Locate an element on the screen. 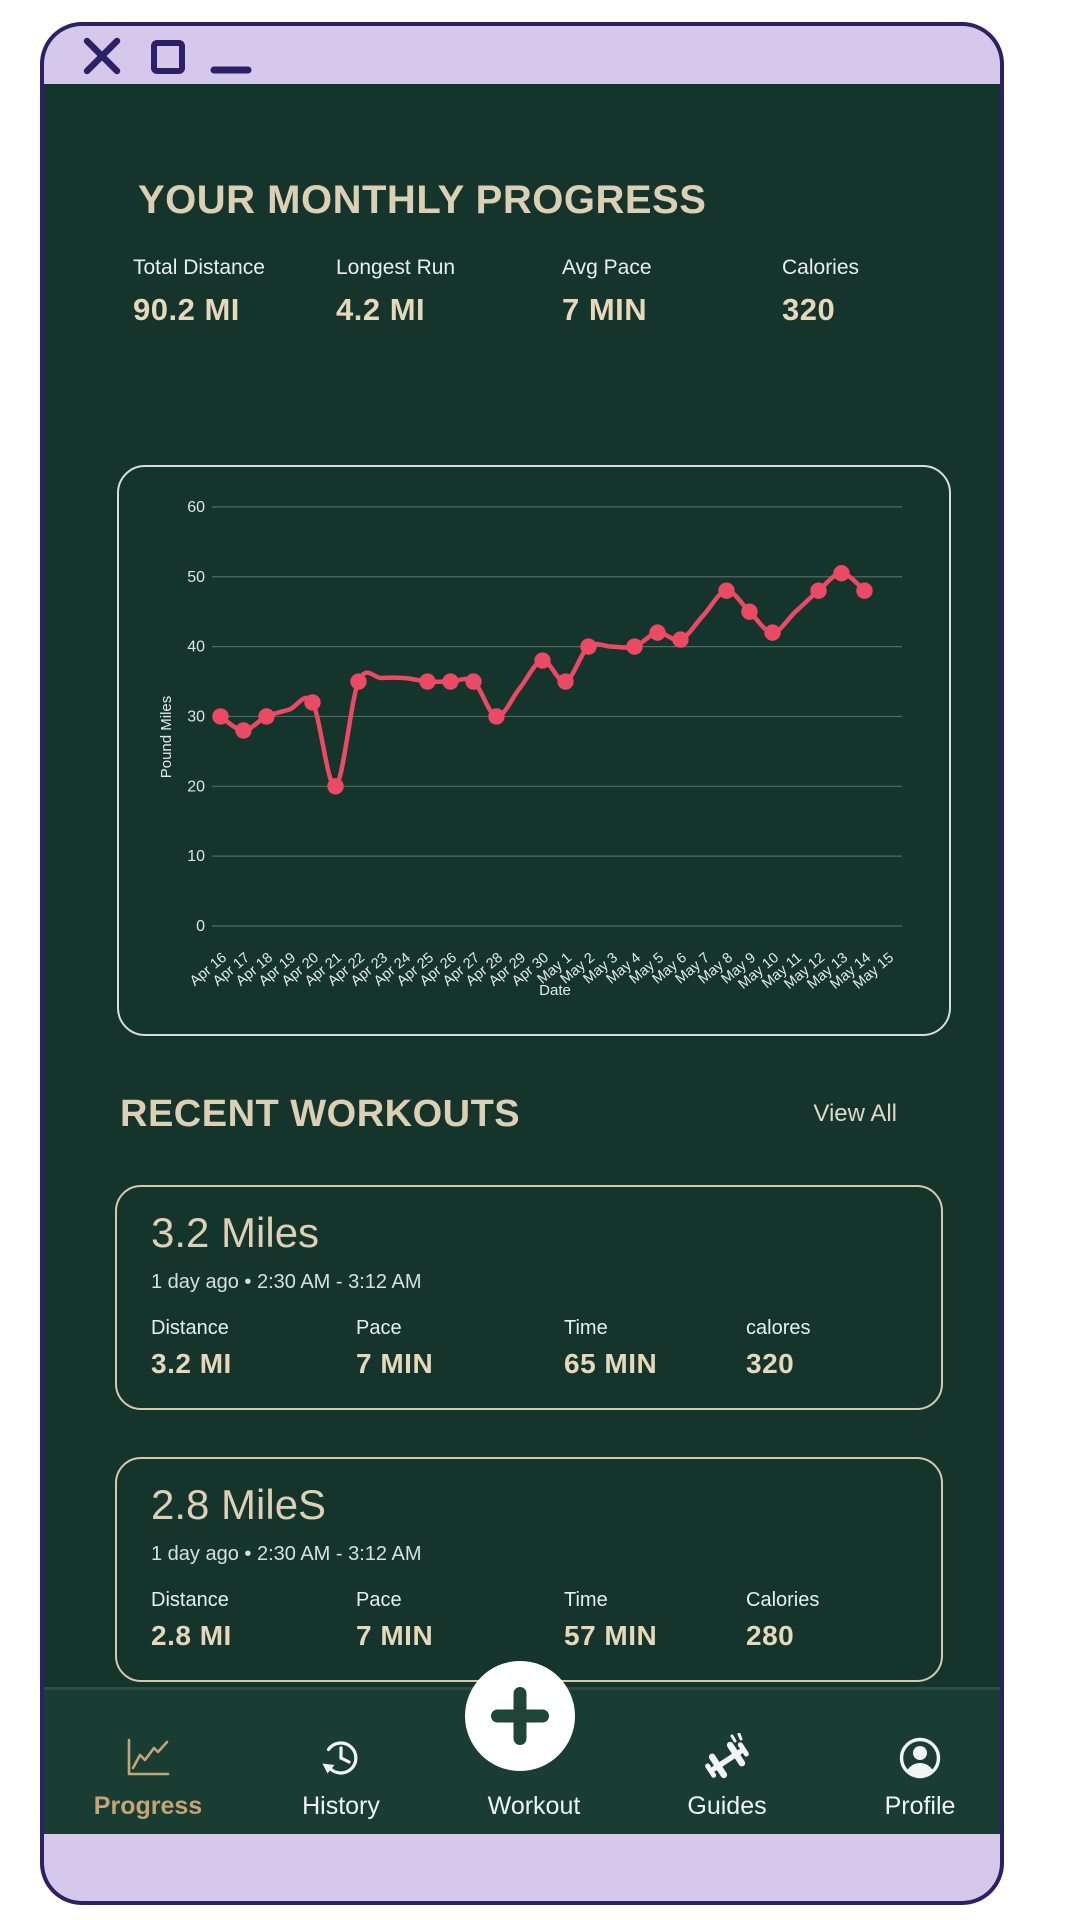 The image size is (1080, 1920). nav-label: Guides is located at coordinates (727, 1806).